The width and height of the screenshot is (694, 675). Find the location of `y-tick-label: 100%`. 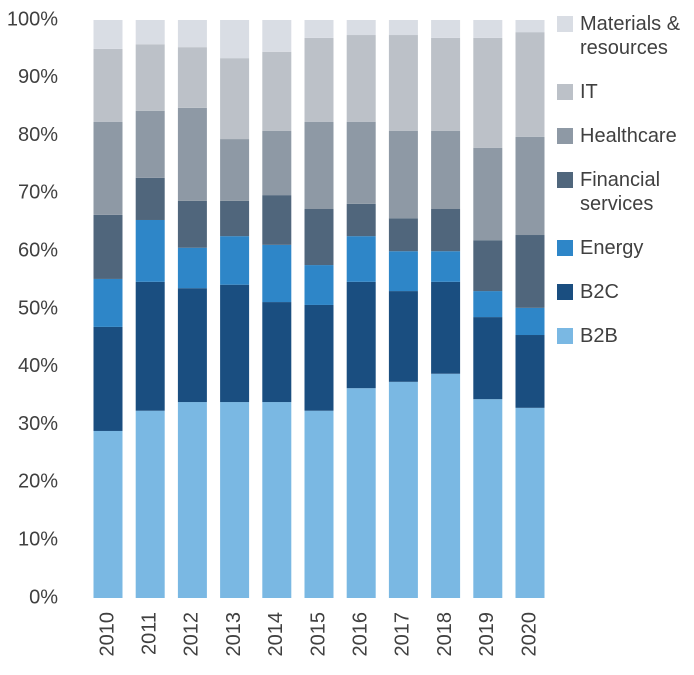

y-tick-label: 100% is located at coordinates (32, 19).